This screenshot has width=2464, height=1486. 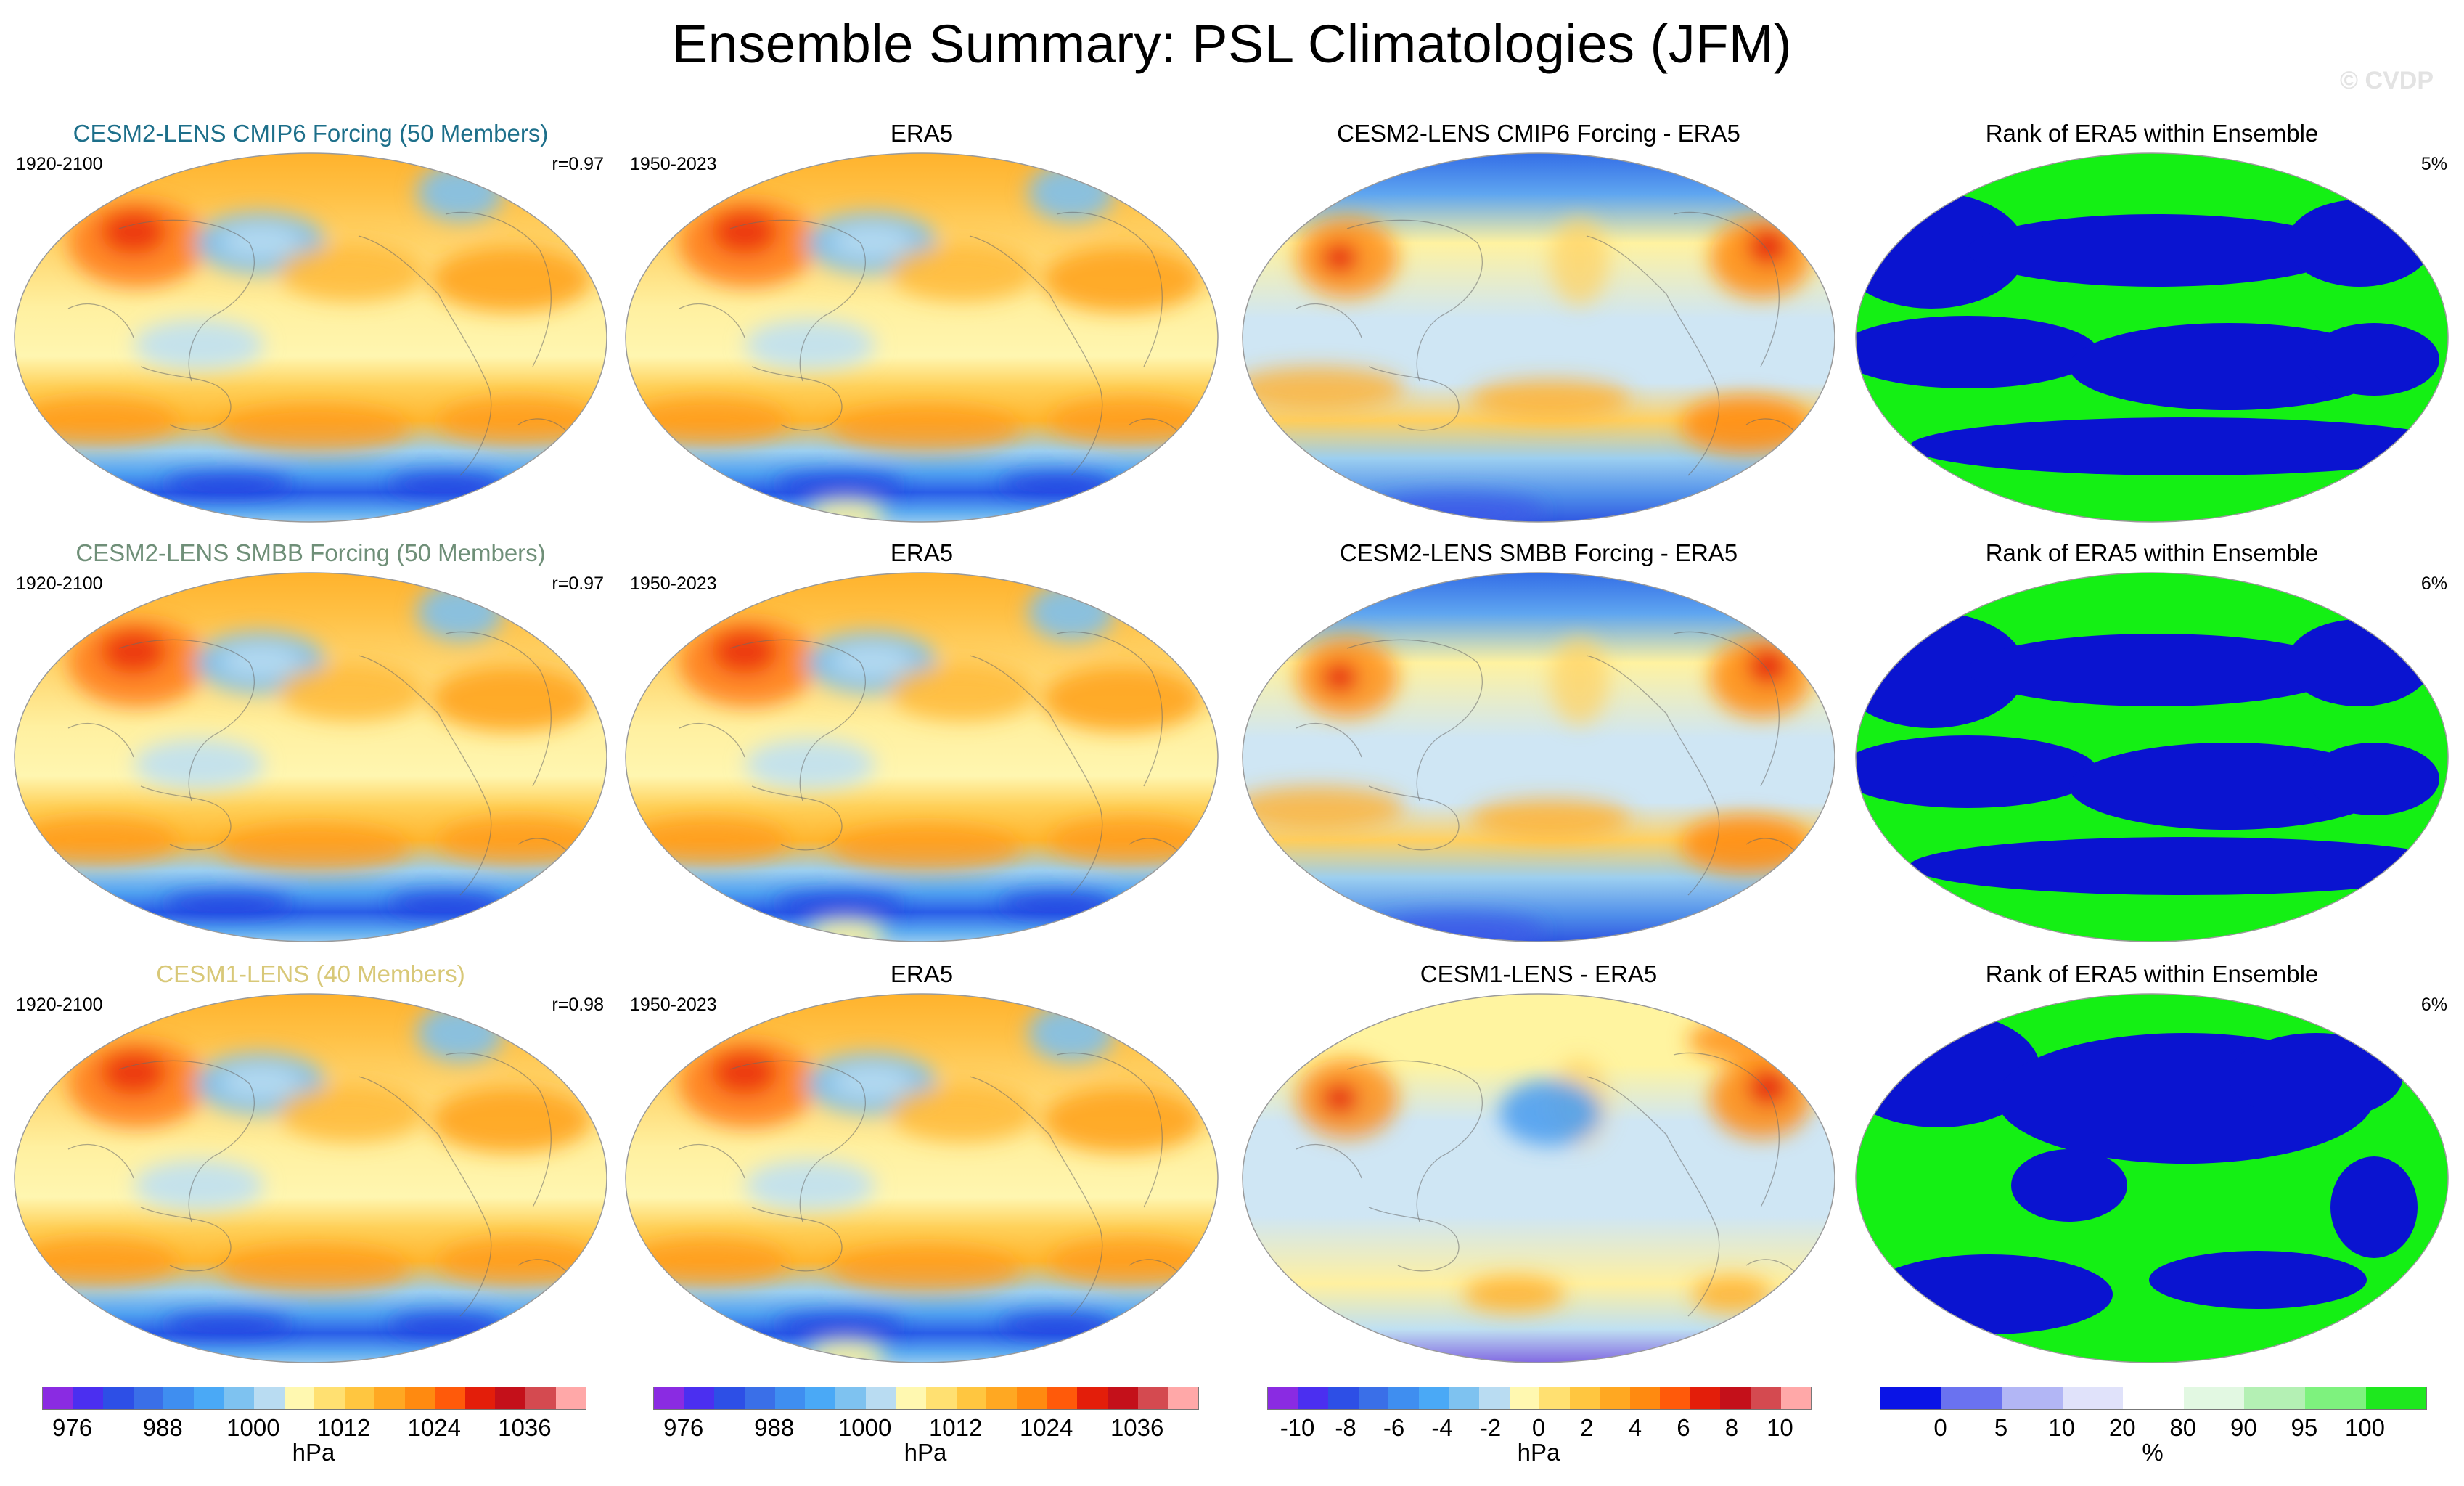 I want to click on panel-title-model: CESM2-LENS SMBB Forcing (50 Members), so click(x=310, y=552).